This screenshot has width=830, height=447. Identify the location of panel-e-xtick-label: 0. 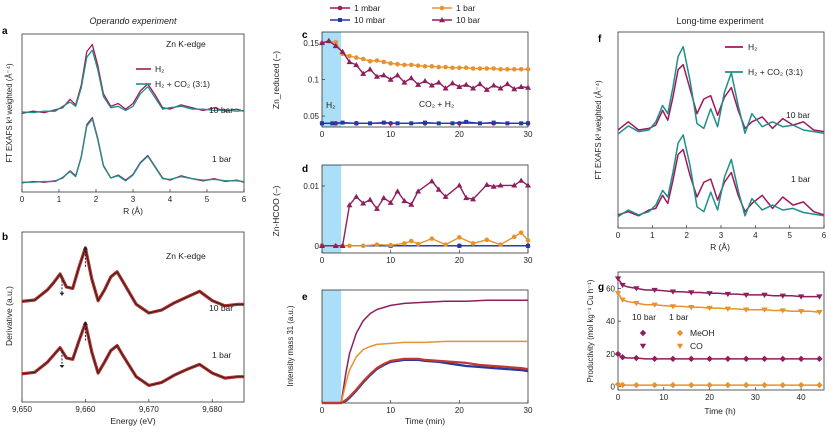
(322, 410).